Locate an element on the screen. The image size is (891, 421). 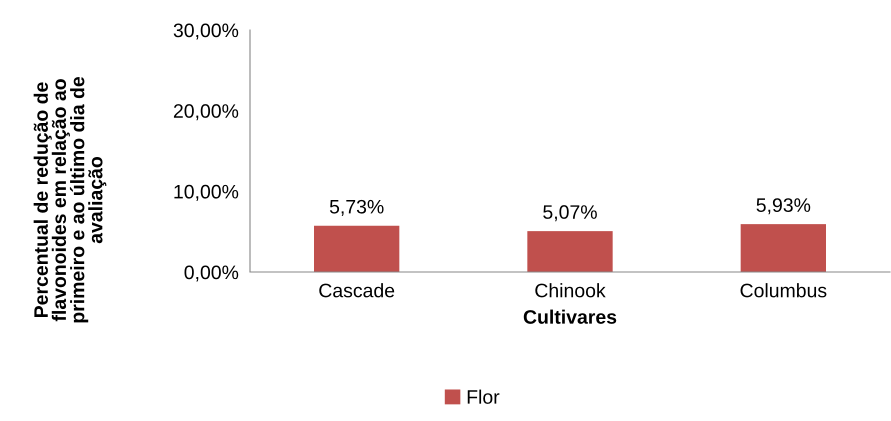
legend-label: Flor is located at coordinates (484, 397).